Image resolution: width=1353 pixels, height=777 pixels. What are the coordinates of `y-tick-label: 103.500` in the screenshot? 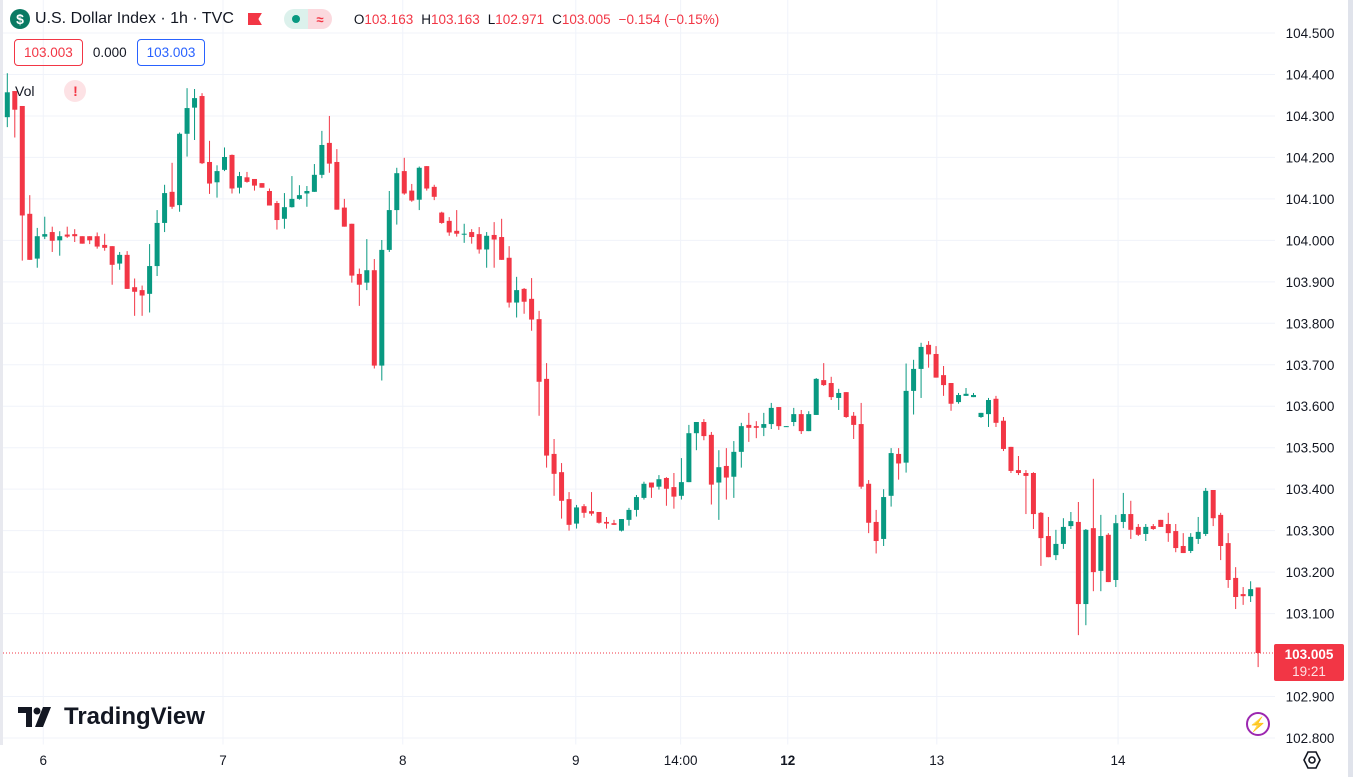 It's located at (1310, 448).